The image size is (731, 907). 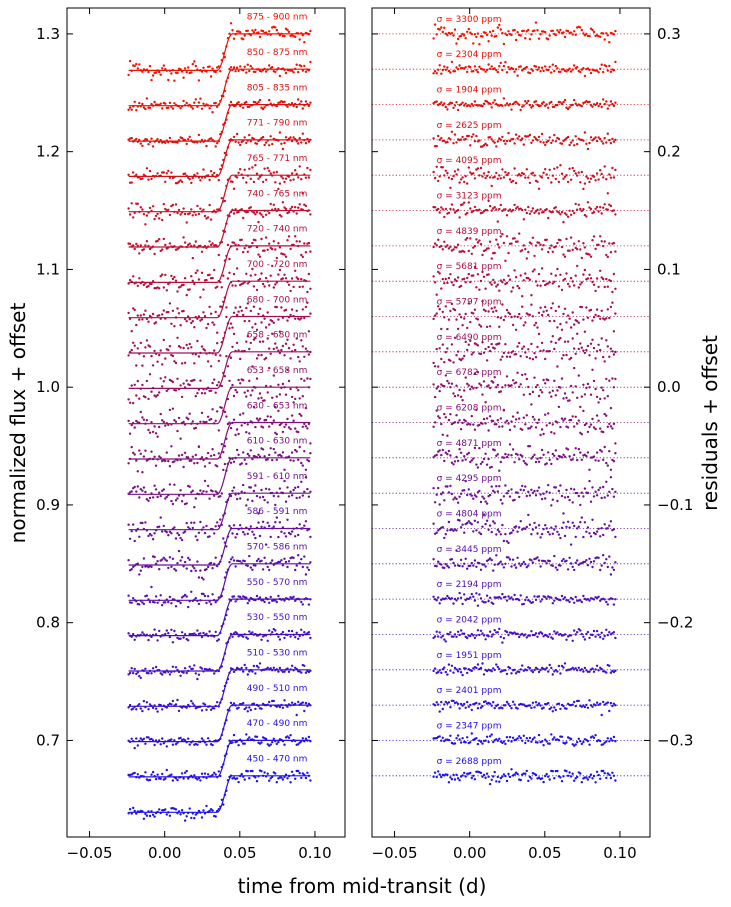 I want to click on band-label: 470 - 490 nm, so click(x=277, y=724).